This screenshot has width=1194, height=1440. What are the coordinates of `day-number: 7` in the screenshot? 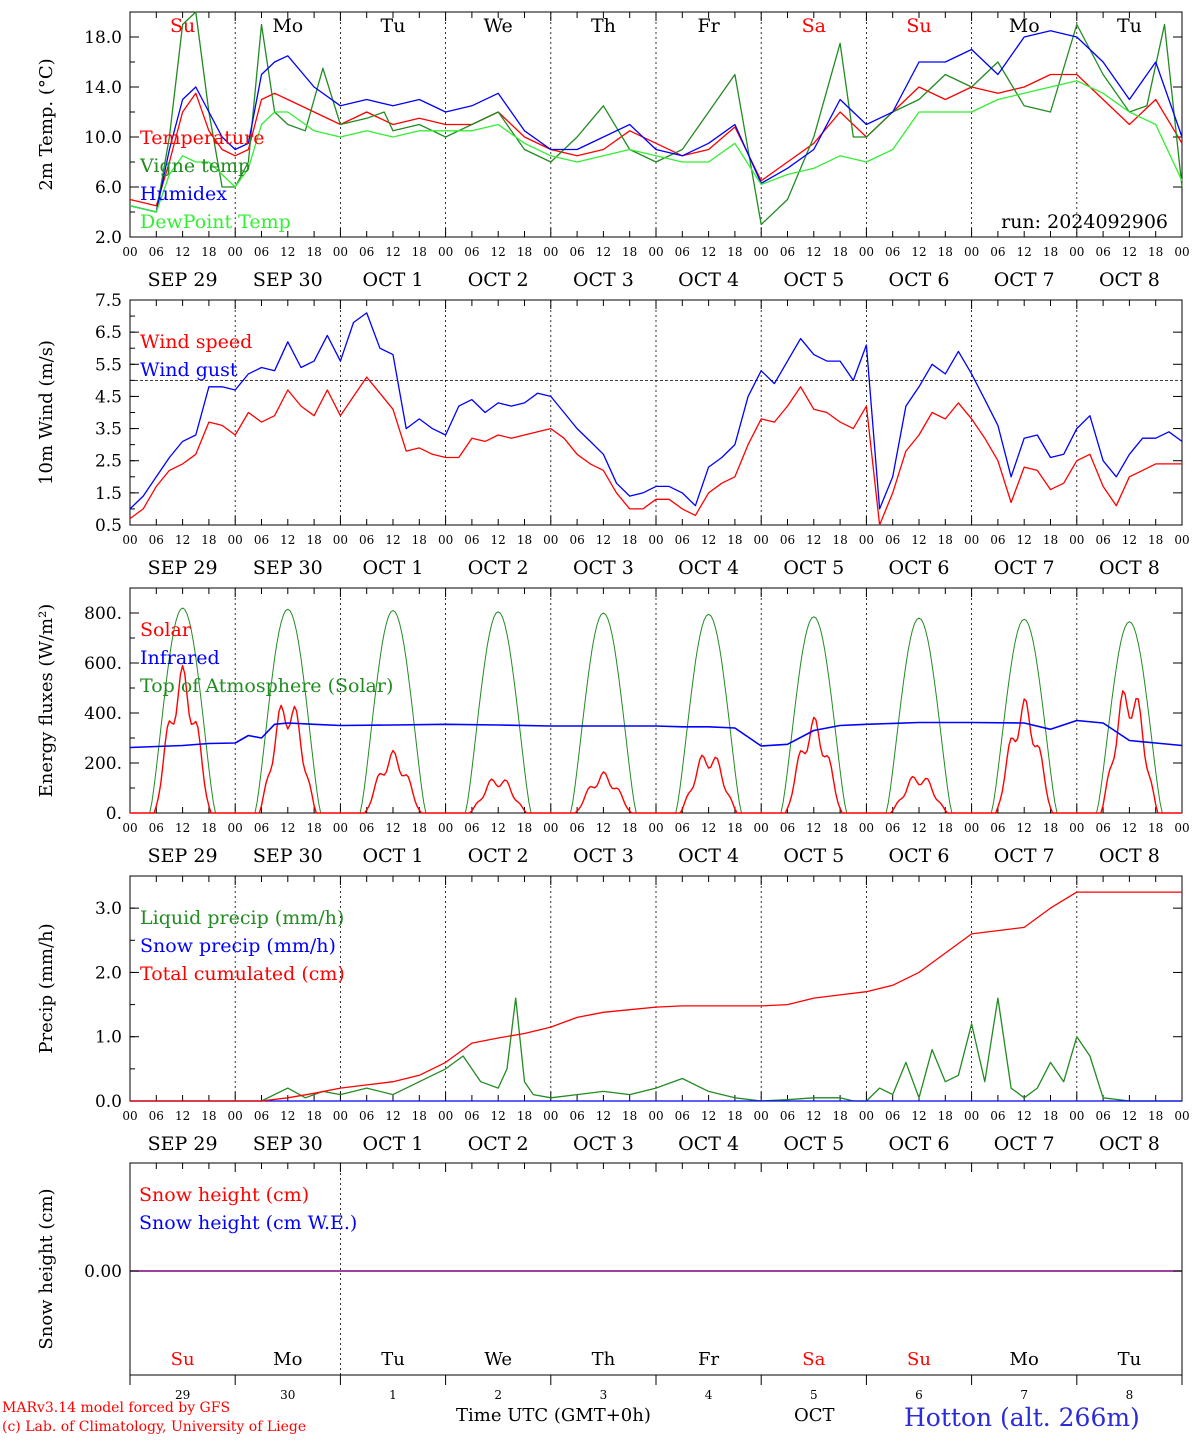 It's located at (1024, 1395).